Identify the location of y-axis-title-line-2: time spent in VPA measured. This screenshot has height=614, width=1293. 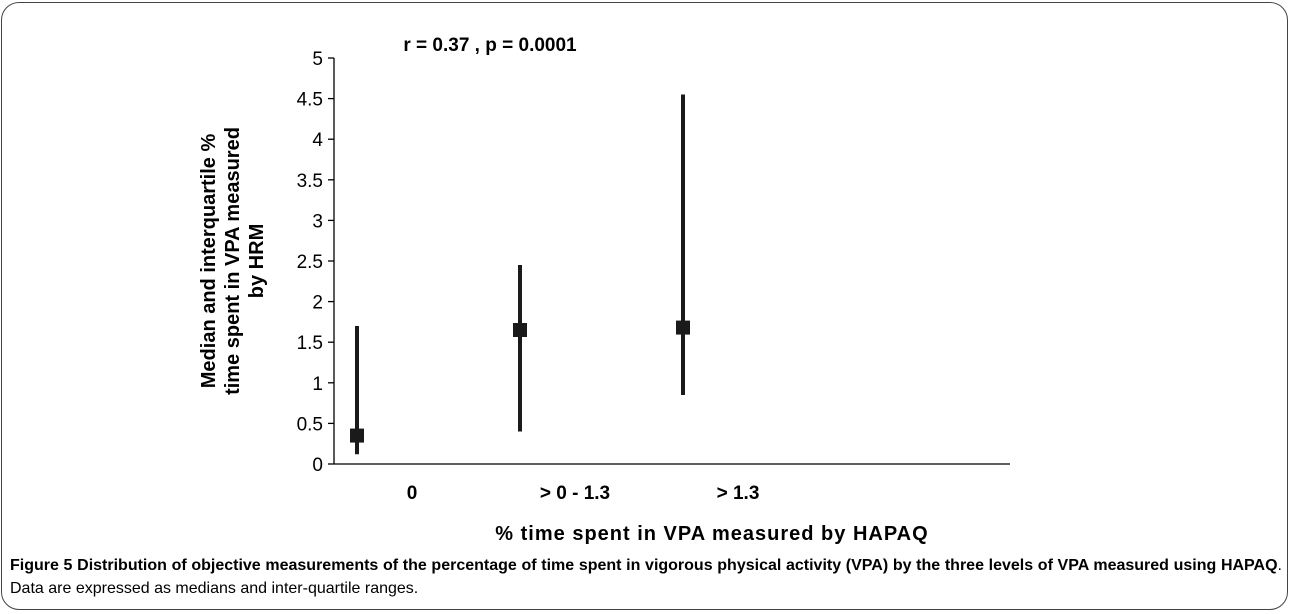
(233, 261).